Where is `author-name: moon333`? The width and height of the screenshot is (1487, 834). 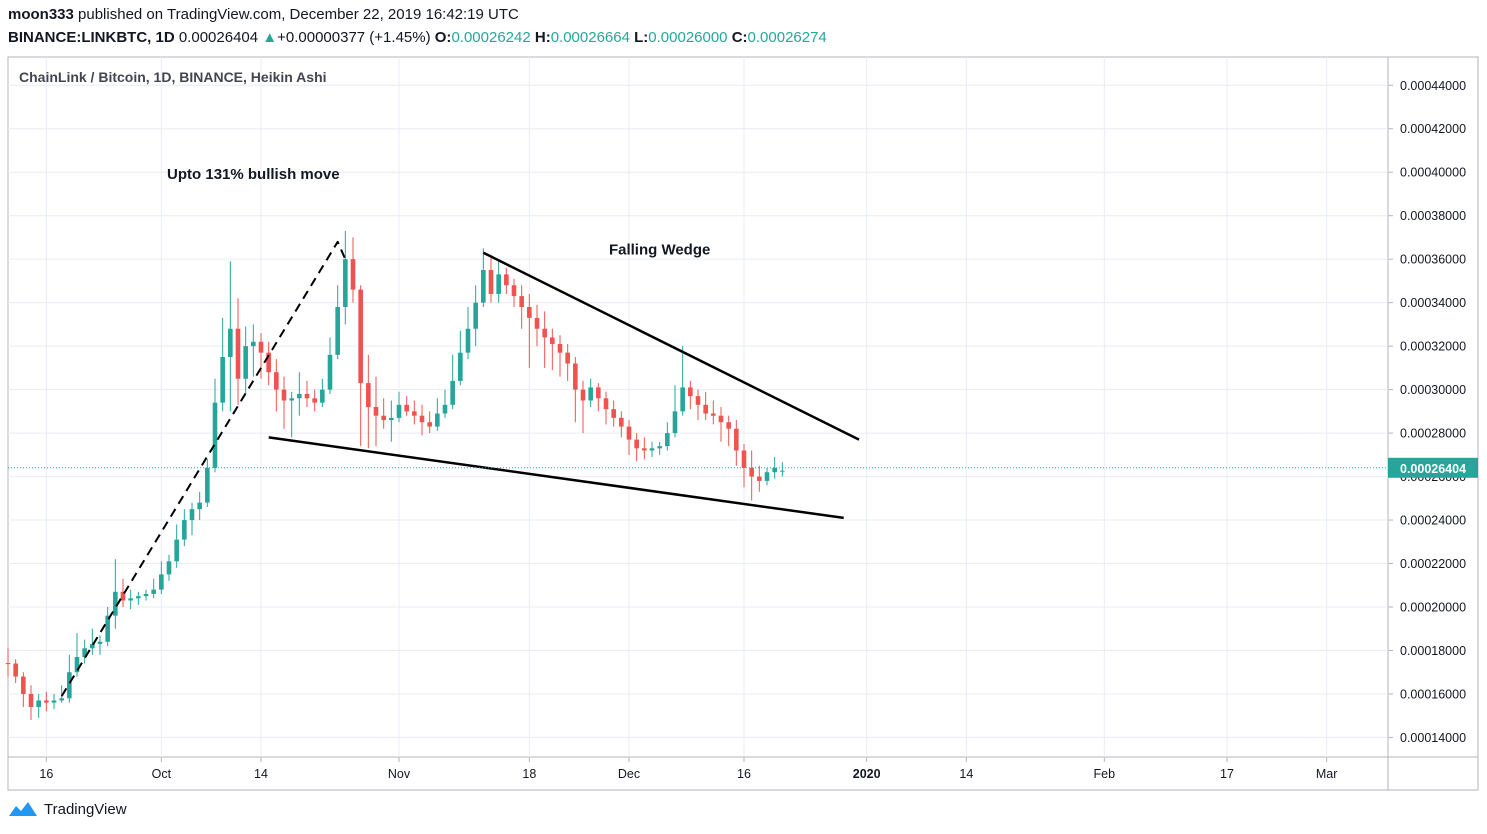
author-name: moon333 is located at coordinates (41, 14).